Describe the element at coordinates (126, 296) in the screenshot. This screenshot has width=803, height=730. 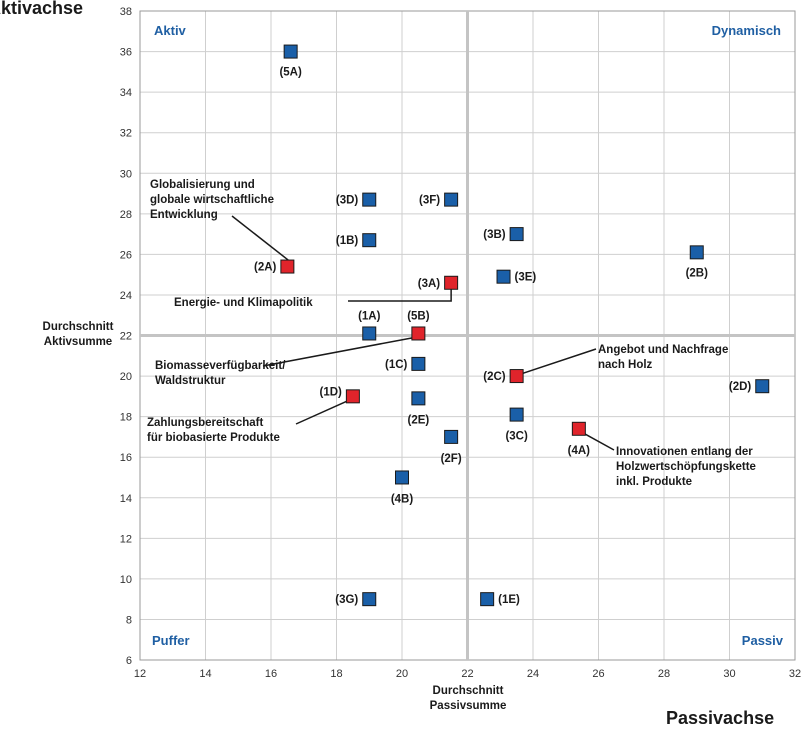
I see `y-tick-label: 24` at that location.